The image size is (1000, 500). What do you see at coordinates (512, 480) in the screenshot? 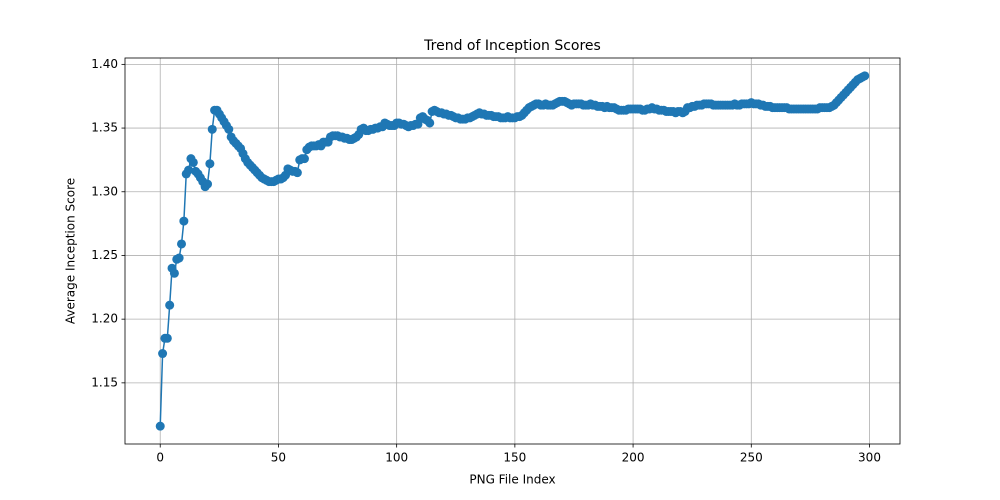
I see `x-axis-label: PNG File Index` at bounding box center [512, 480].